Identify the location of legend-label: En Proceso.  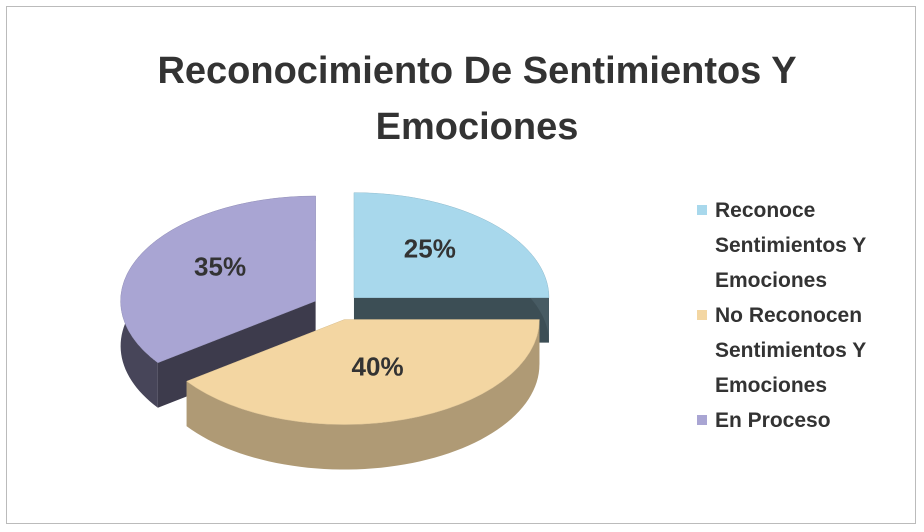
(773, 420).